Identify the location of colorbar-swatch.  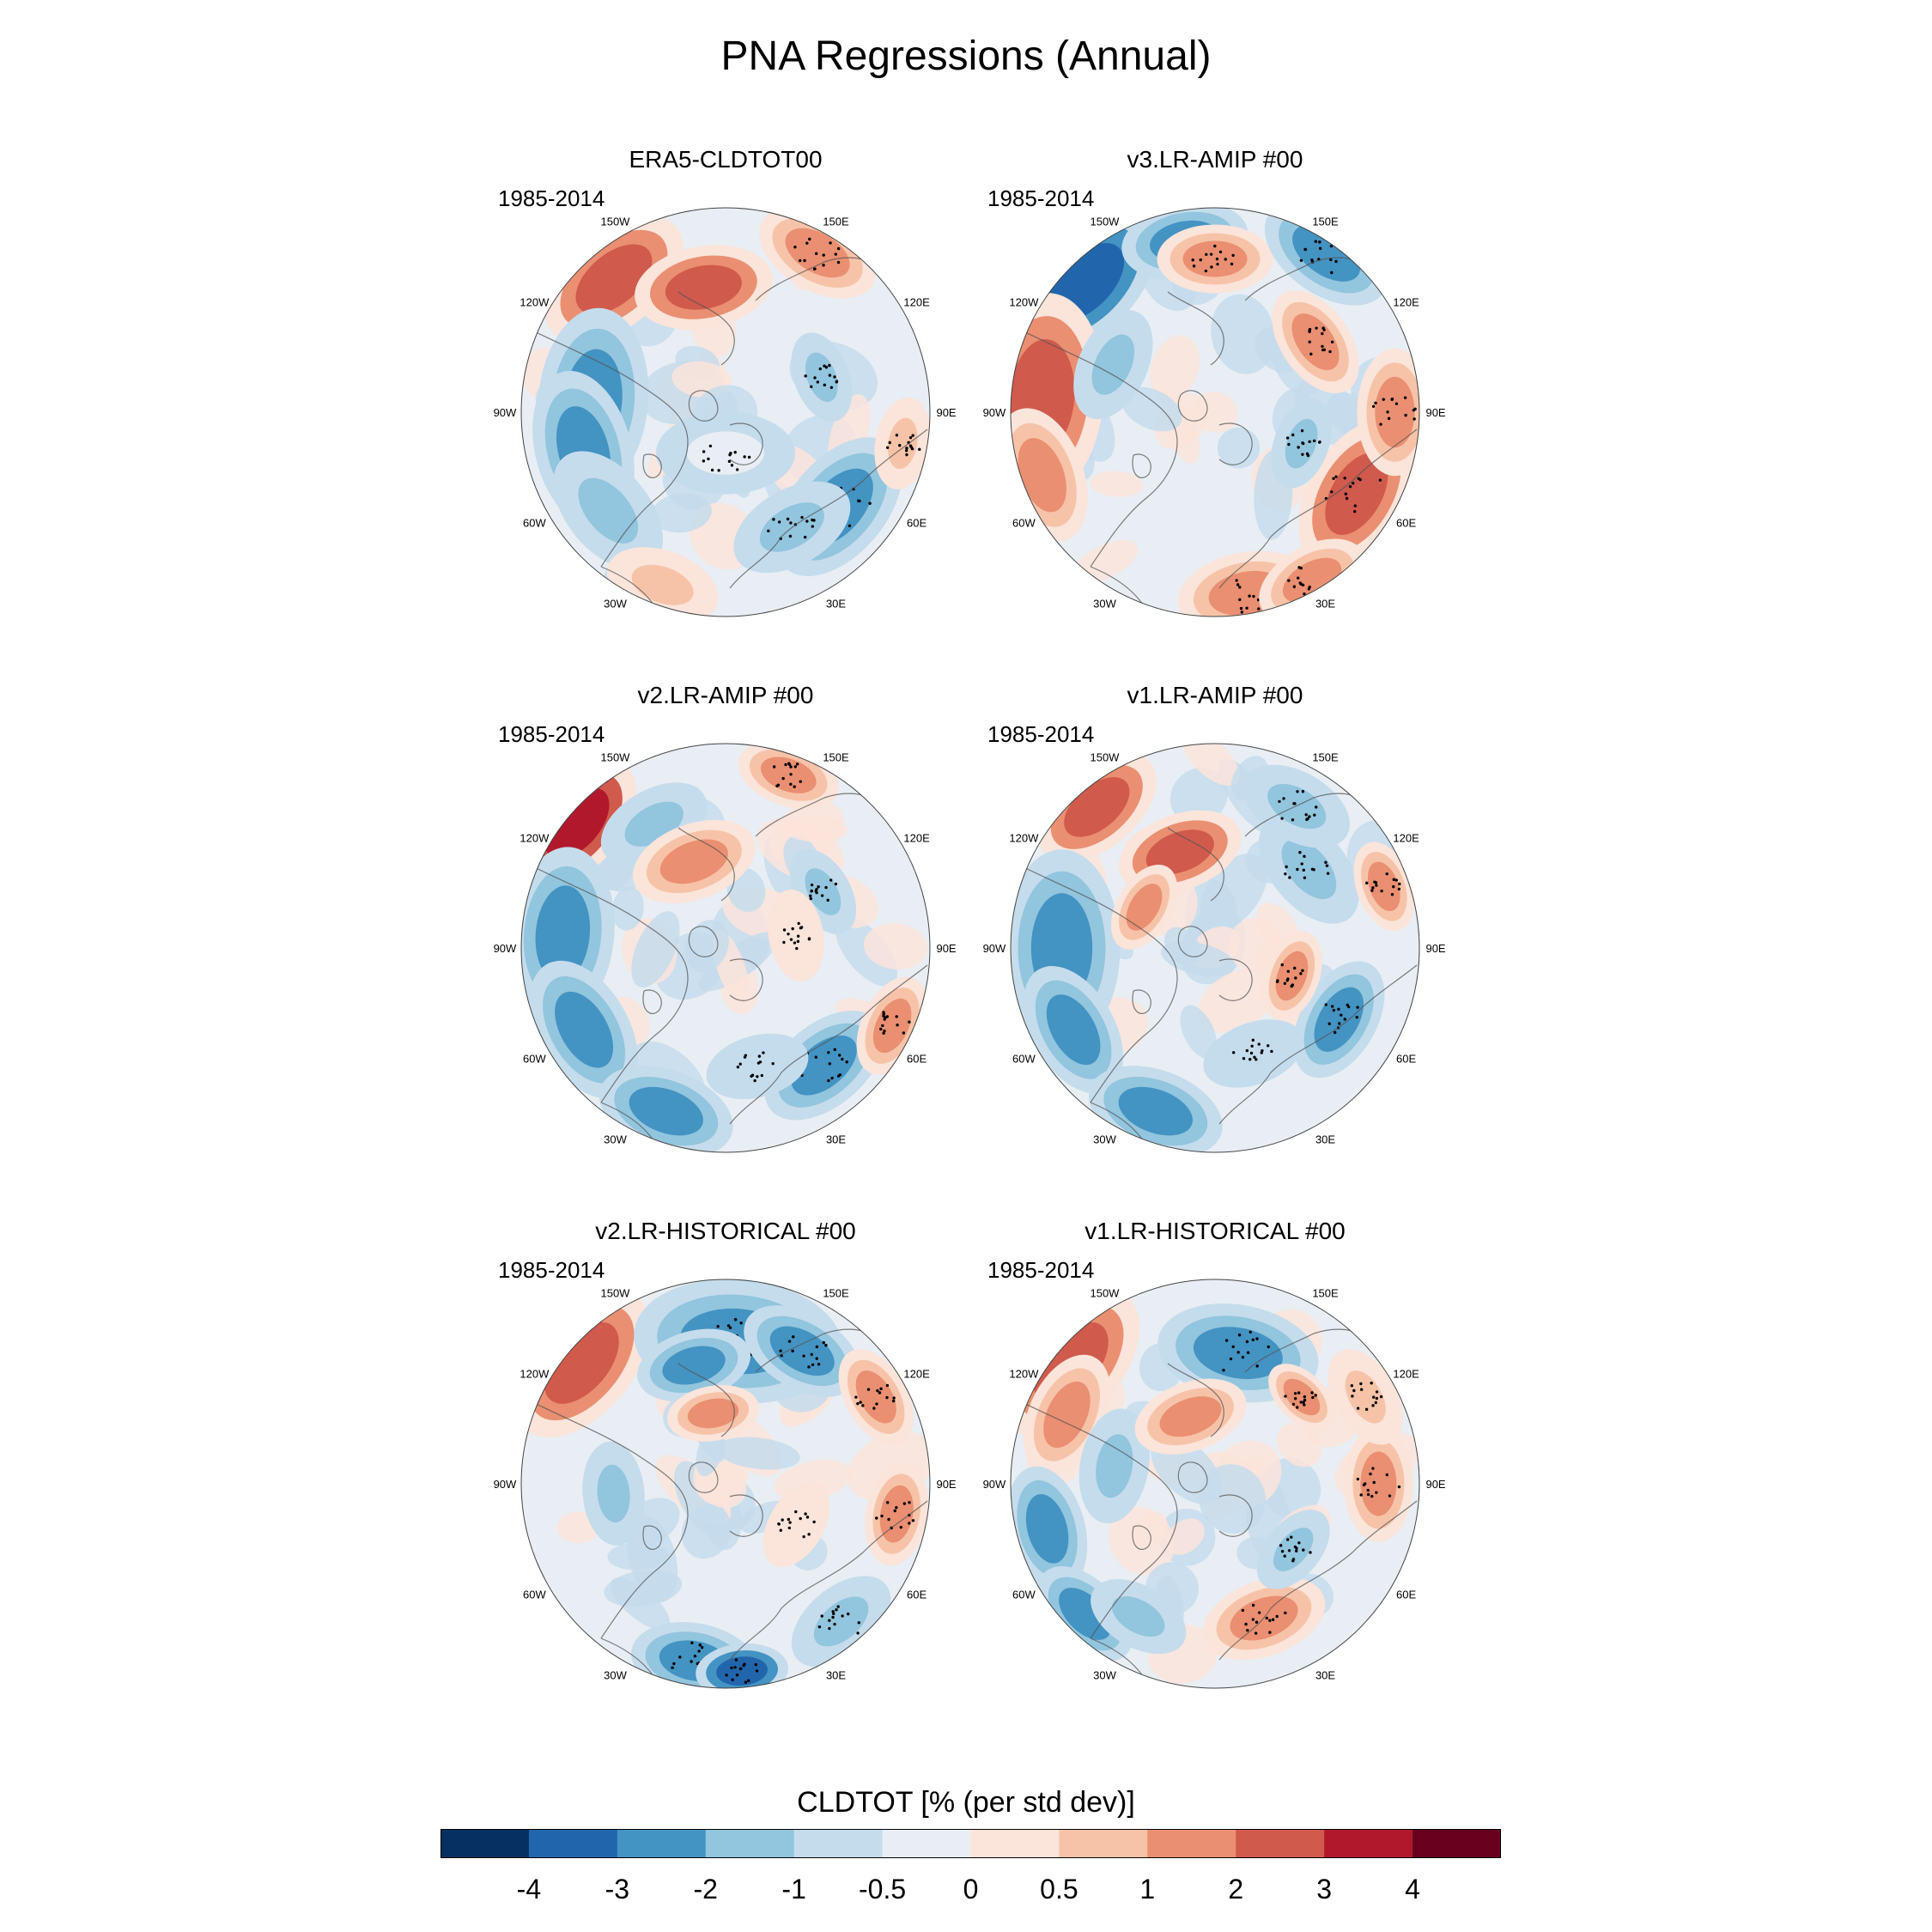
(662, 1843).